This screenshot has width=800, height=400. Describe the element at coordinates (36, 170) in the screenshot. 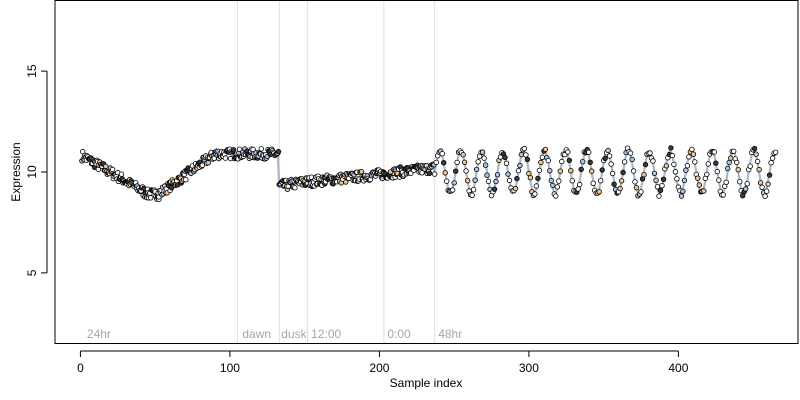

I see `y-axis: 5 10 15` at that location.